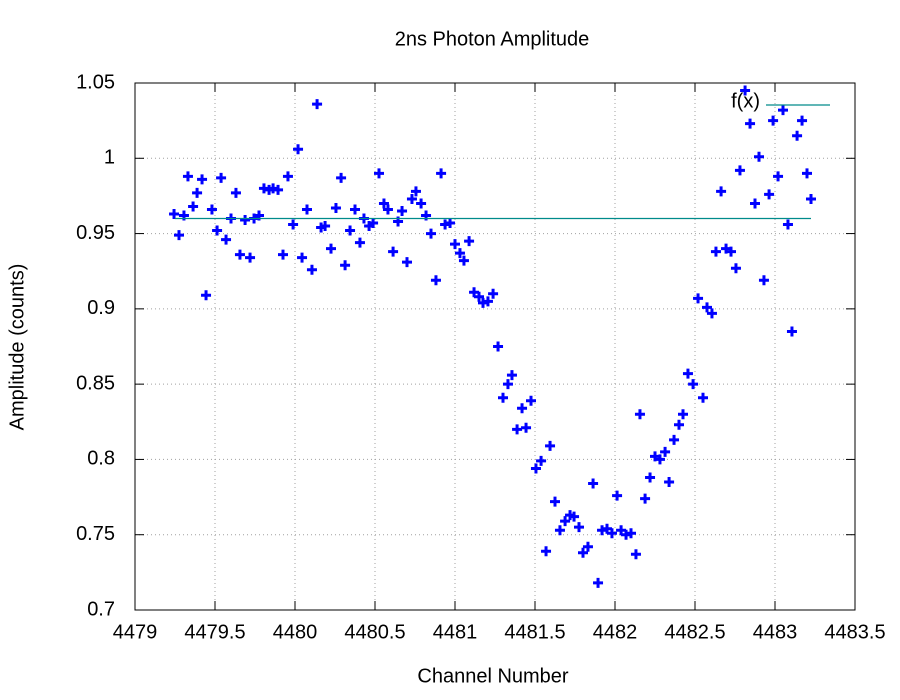 This screenshot has height=700, width=900. I want to click on y-axis-label: Amplitude (counts), so click(17, 347).